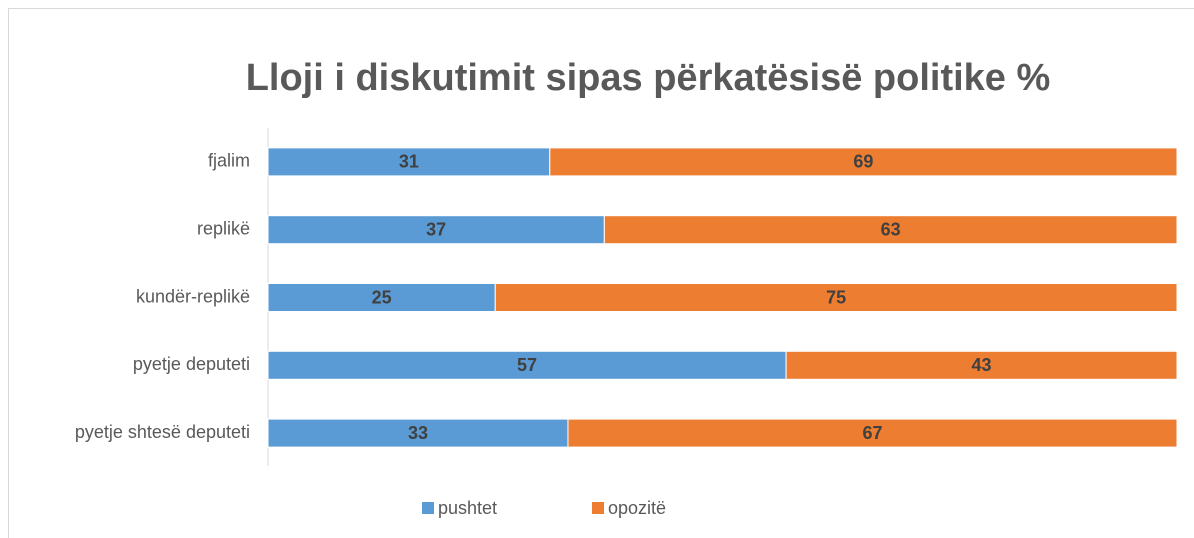  I want to click on data-label: 43, so click(982, 365).